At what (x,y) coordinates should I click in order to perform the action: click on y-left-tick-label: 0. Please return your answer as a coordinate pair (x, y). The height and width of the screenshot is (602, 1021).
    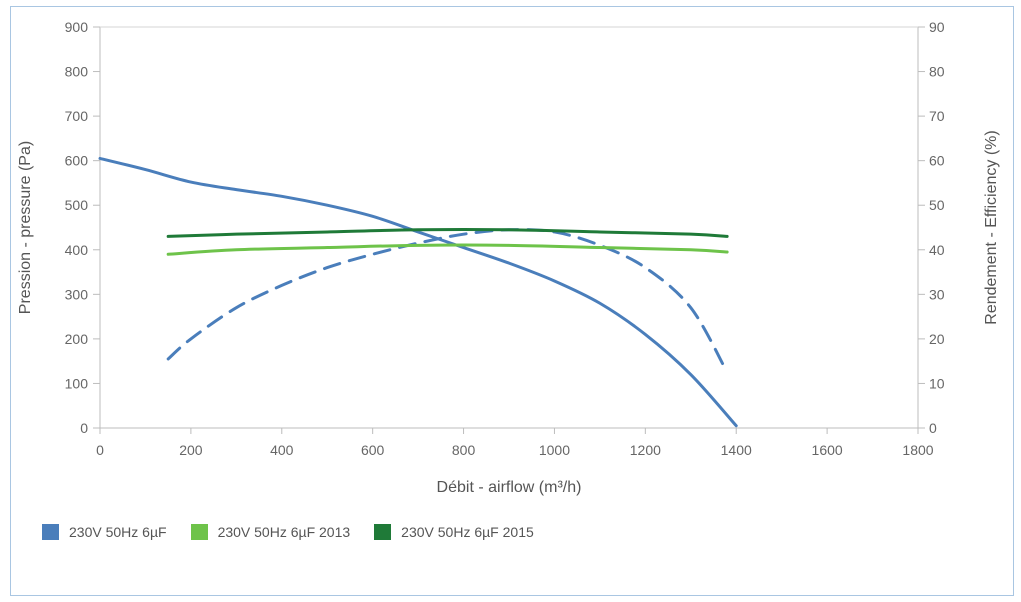
    Looking at the image, I should click on (84, 428).